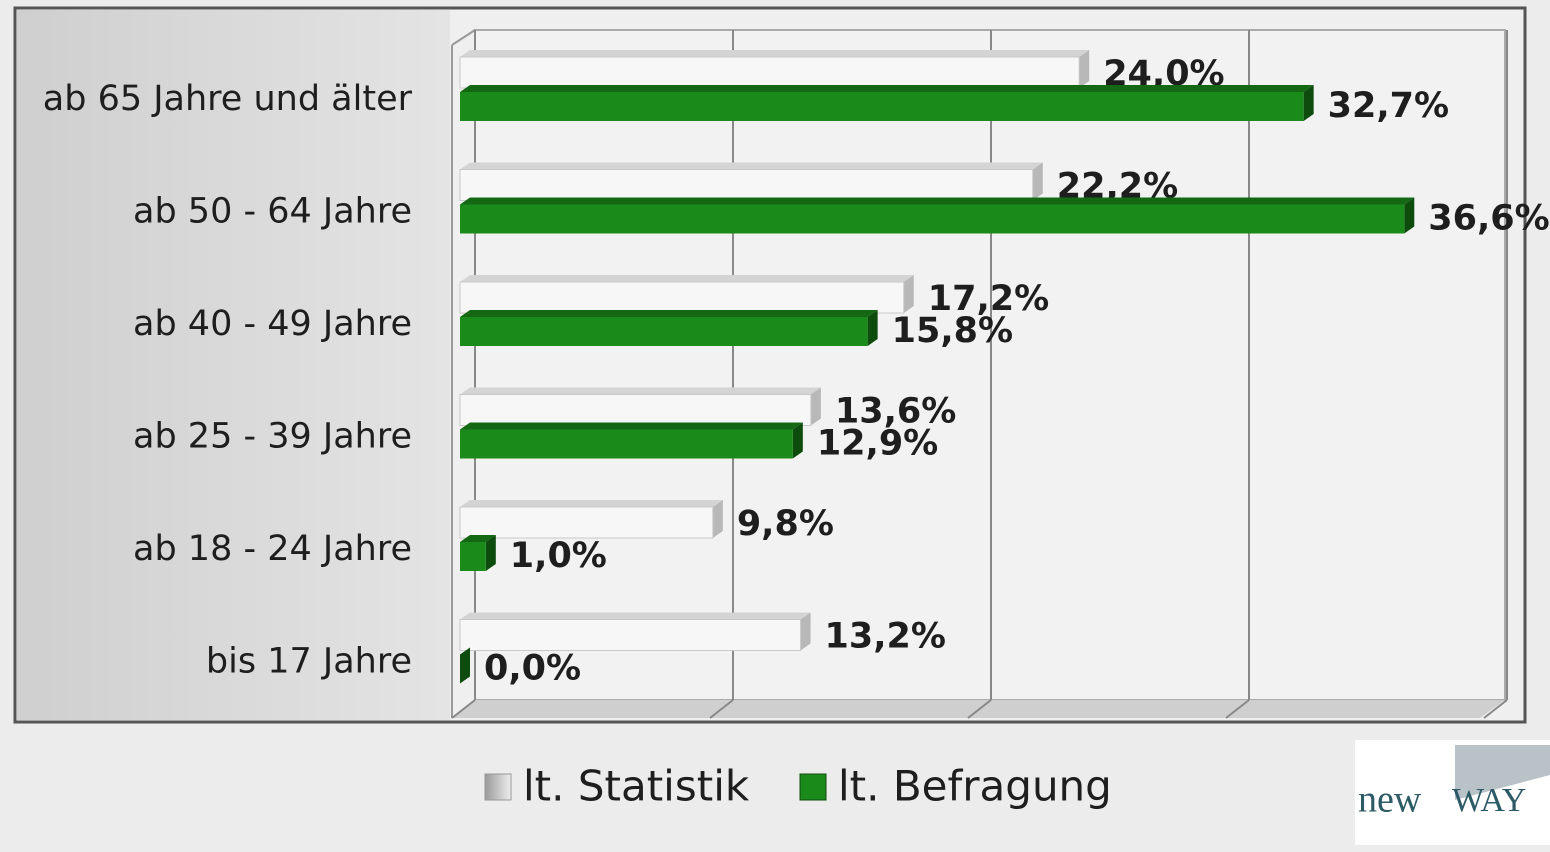  What do you see at coordinates (988, 299) in the screenshot?
I see `value-label: 17,2%` at bounding box center [988, 299].